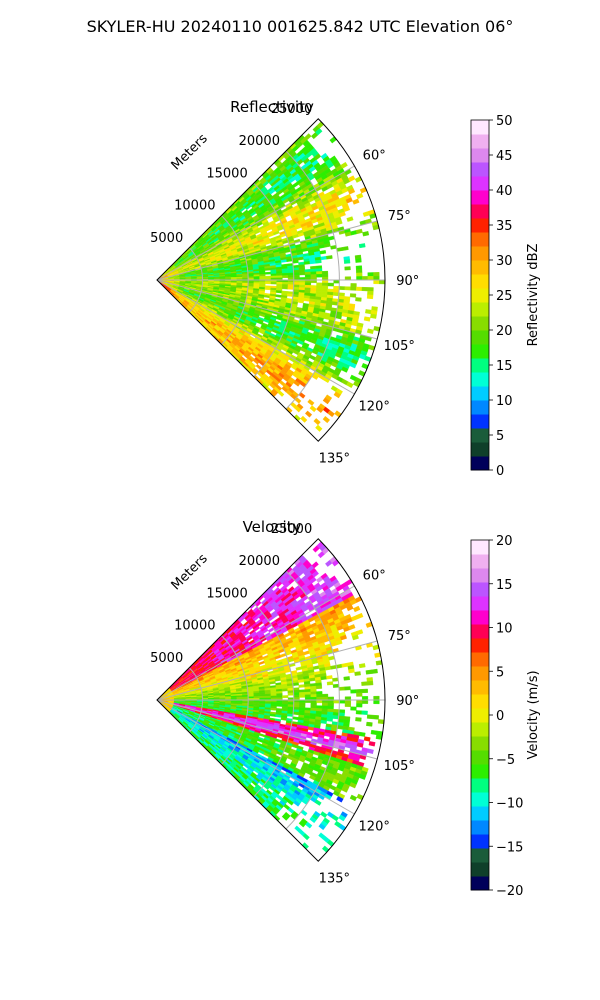 This screenshot has width=600, height=1000. Describe the element at coordinates (259, 141) in the screenshot. I see `range-tick-label: 20000` at that location.